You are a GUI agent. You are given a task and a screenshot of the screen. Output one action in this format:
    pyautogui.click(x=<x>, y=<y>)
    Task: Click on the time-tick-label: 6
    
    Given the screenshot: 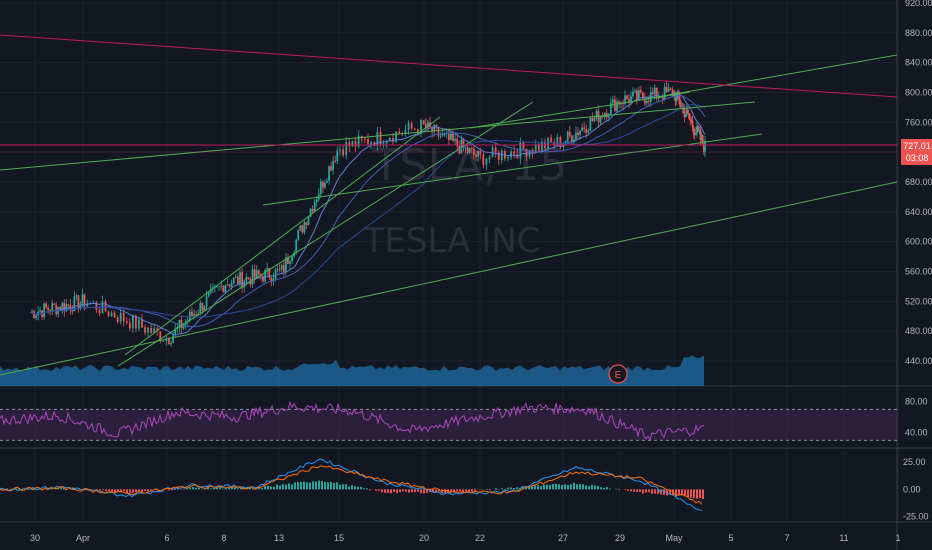 What is the action you would take?
    pyautogui.click(x=166, y=538)
    